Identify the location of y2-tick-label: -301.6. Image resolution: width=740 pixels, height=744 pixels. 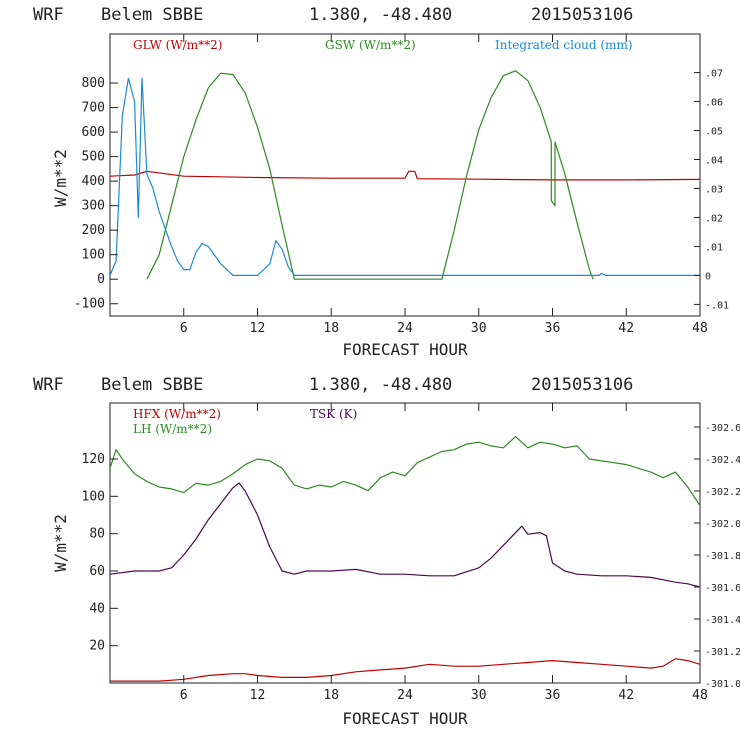
(722, 588).